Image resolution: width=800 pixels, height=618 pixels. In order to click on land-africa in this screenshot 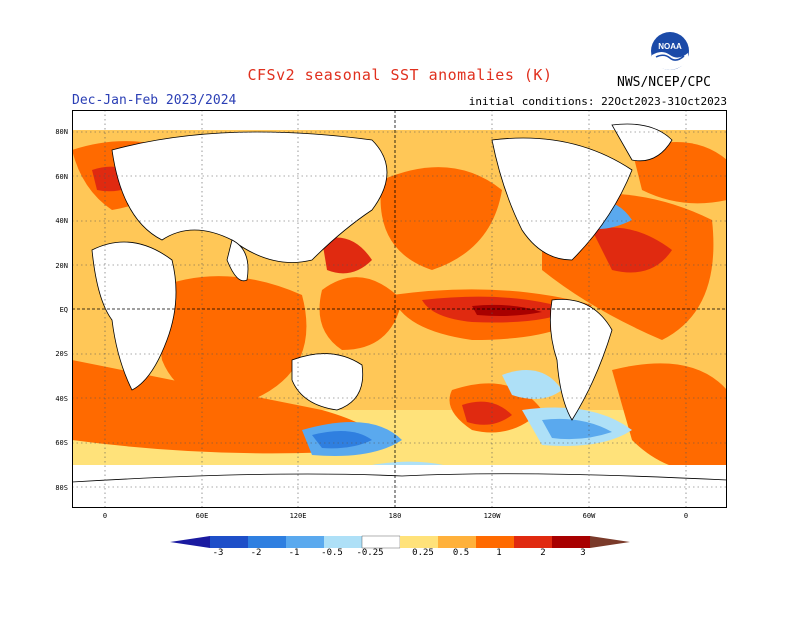, I will do `click(134, 316)`.